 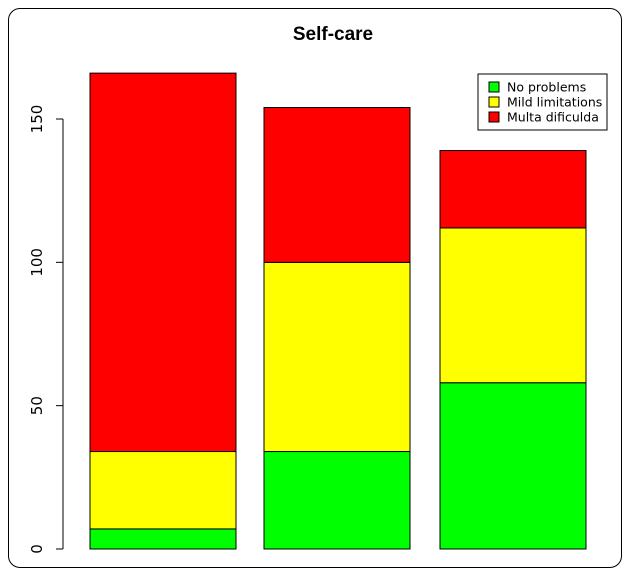 What do you see at coordinates (333, 34) in the screenshot?
I see `chart-title: Self-care` at bounding box center [333, 34].